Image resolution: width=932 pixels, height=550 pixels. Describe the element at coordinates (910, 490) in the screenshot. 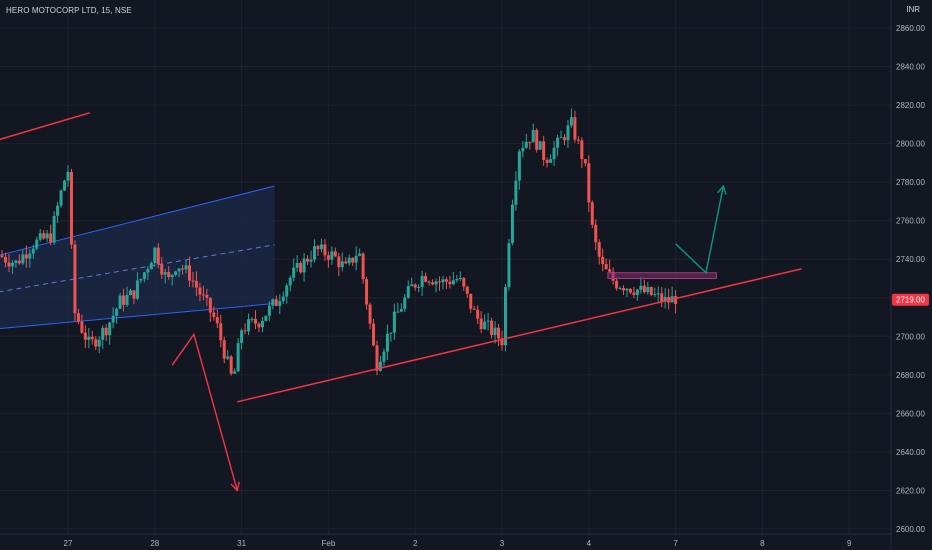

I see `price-tick-label: 2620.00` at that location.